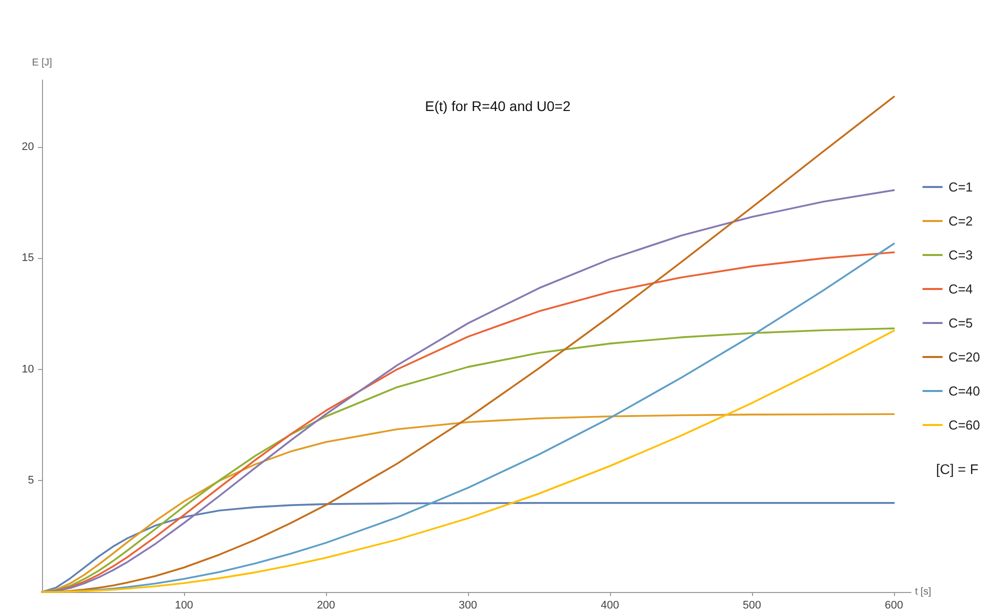 The image size is (995, 612). What do you see at coordinates (964, 391) in the screenshot?
I see `legend-label: C=40` at bounding box center [964, 391].